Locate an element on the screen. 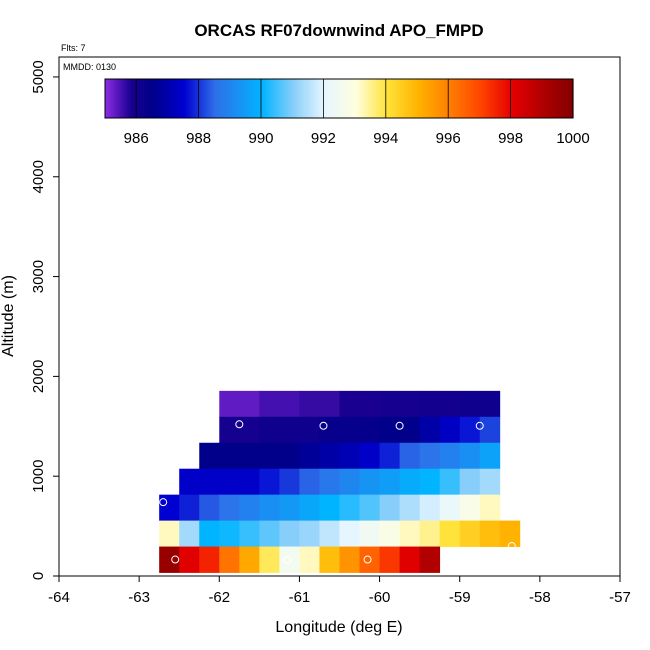 This screenshot has height=650, width=650. y-tick-label: 2000 is located at coordinates (38, 376).